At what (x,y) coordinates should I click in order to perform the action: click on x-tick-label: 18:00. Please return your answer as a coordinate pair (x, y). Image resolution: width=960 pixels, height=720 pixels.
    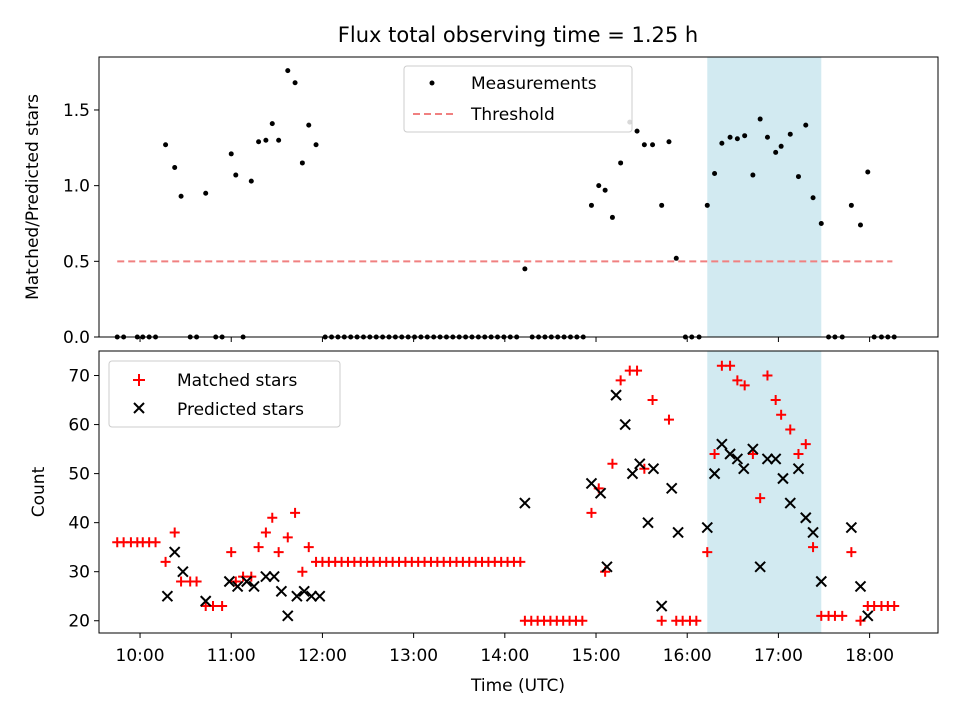
    Looking at the image, I should click on (869, 656).